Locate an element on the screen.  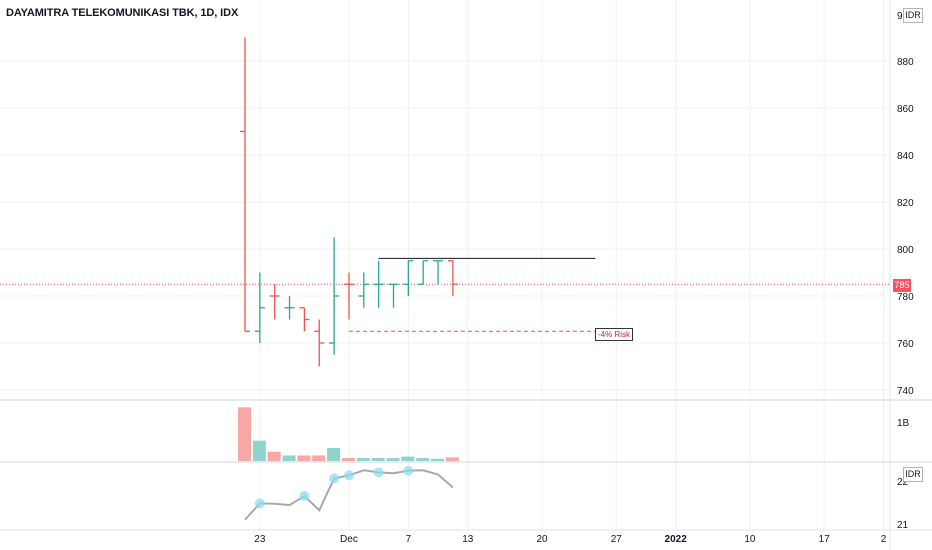
price-tick-label: 880 is located at coordinates (905, 62).